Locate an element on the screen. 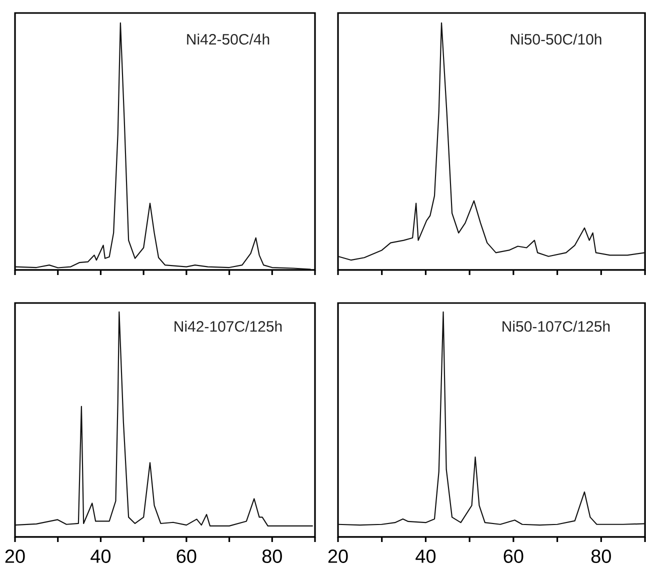  chart-title: Ni50-107C/125h is located at coordinates (556, 326).